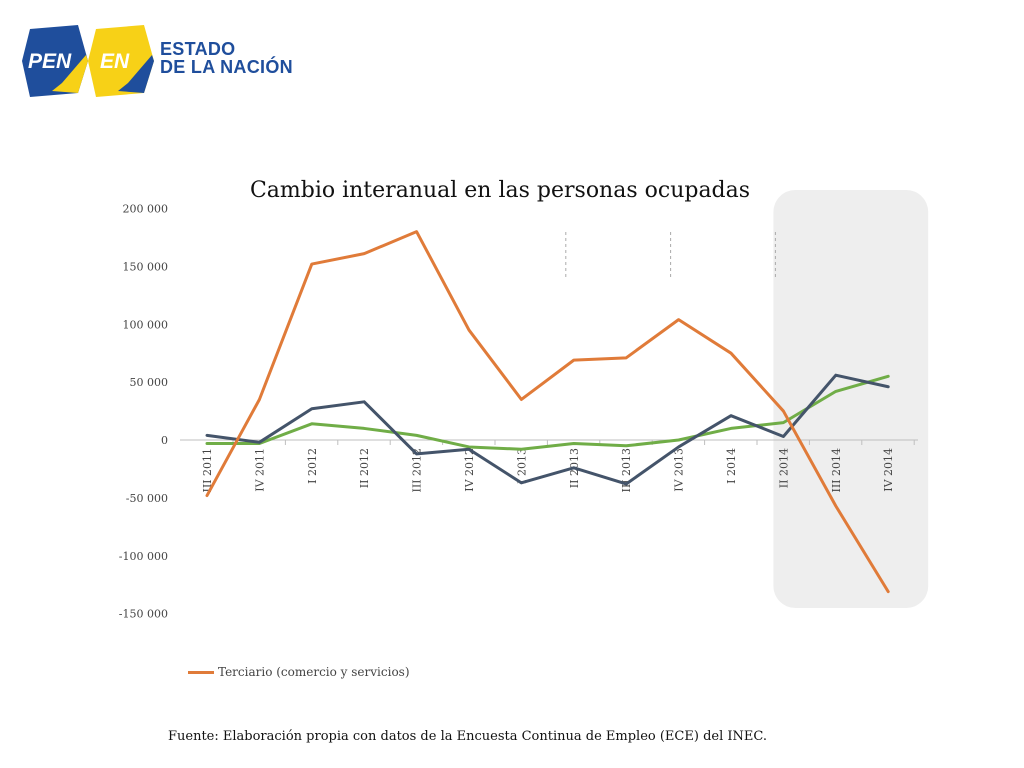 Image resolution: width=1024 pixels, height=768 pixels. I want to click on logo: PEN EN, so click(88, 61).